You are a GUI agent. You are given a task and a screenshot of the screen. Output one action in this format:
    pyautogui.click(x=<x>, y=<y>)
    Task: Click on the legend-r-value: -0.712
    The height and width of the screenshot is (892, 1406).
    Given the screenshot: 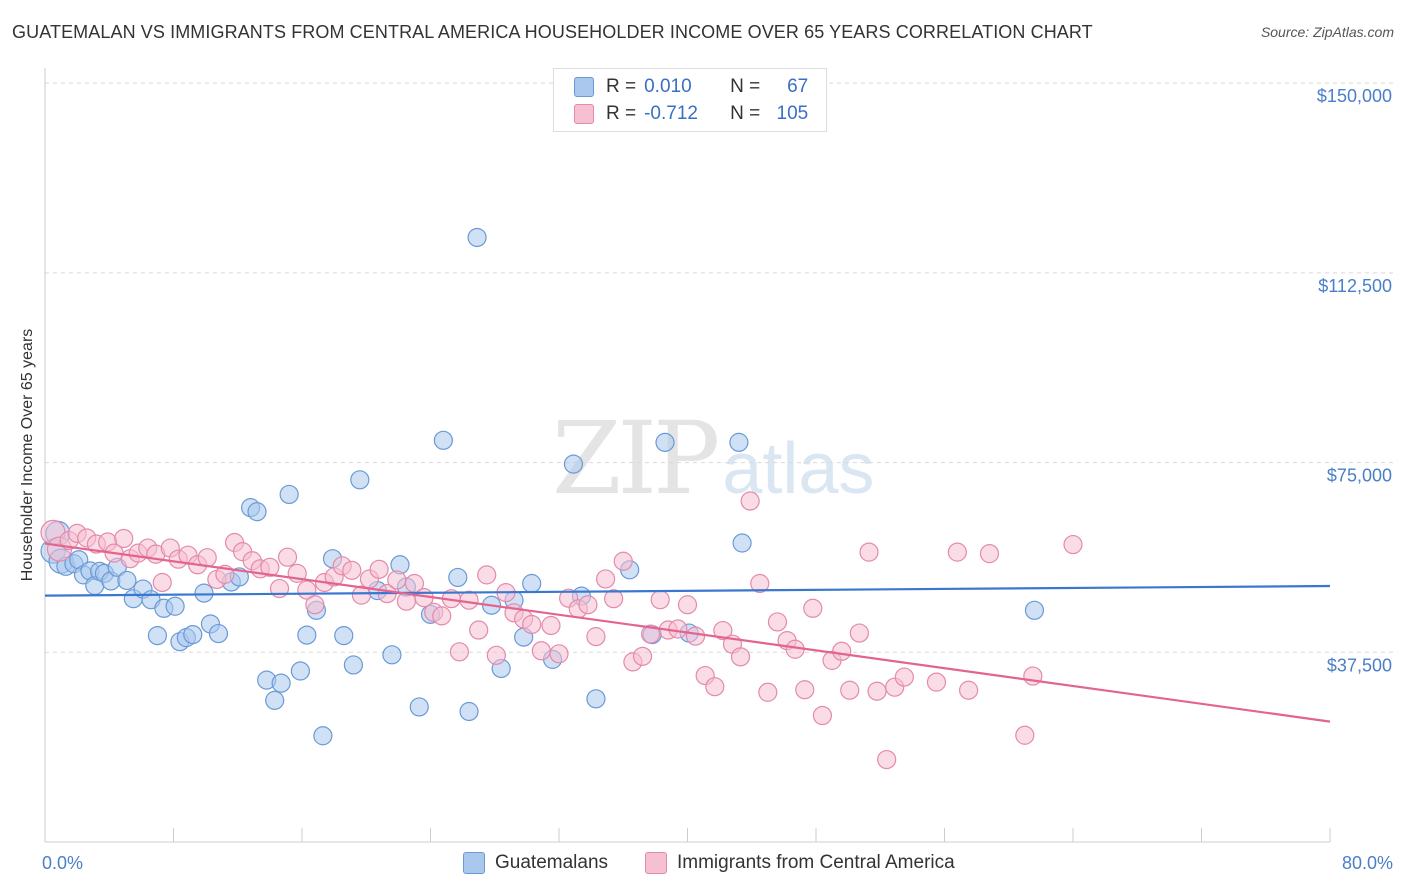 What is the action you would take?
    pyautogui.click(x=671, y=113)
    